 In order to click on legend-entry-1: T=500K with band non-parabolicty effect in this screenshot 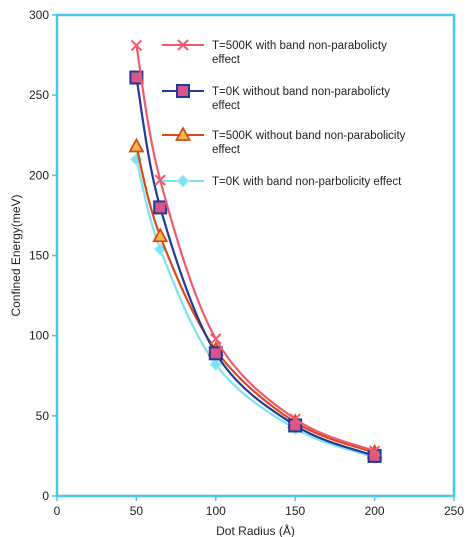, I will do `click(274, 52)`.